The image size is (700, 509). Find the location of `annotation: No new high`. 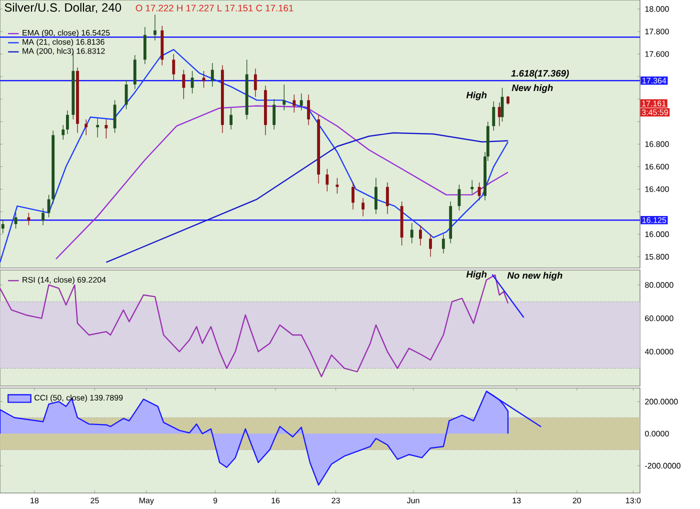

annotation: No new high is located at coordinates (534, 276).